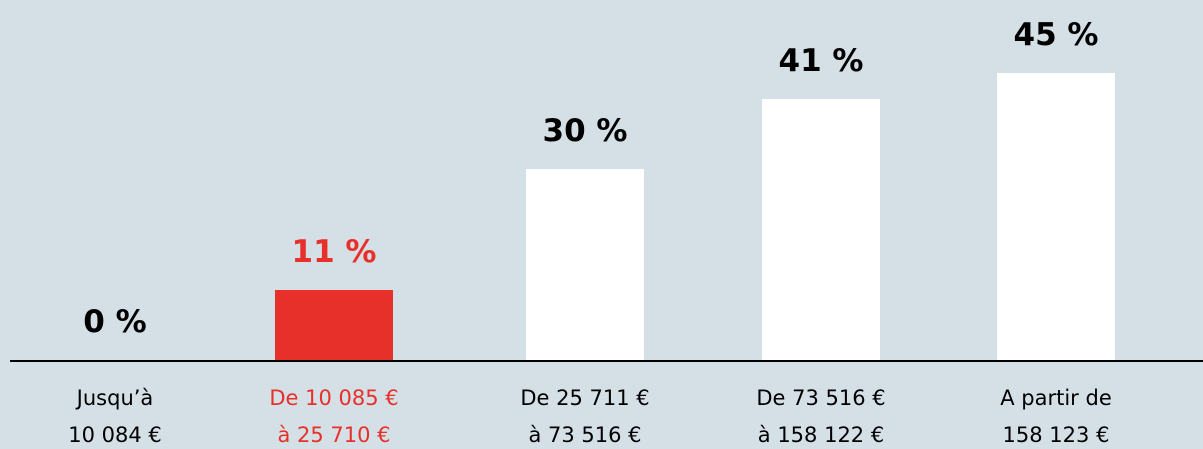 Image resolution: width=1203 pixels, height=449 pixels. What do you see at coordinates (115, 322) in the screenshot?
I see `value-label: 0 %` at bounding box center [115, 322].